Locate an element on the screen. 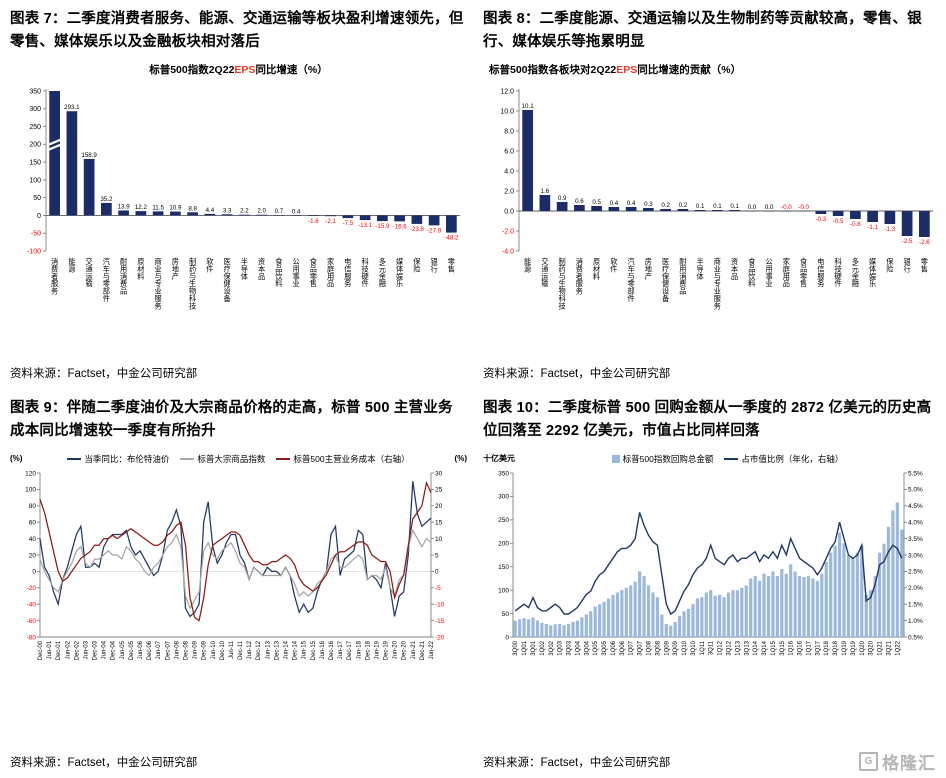 This screenshot has height=778, width=946. svg-text: 电信服务 is located at coordinates (820, 272).